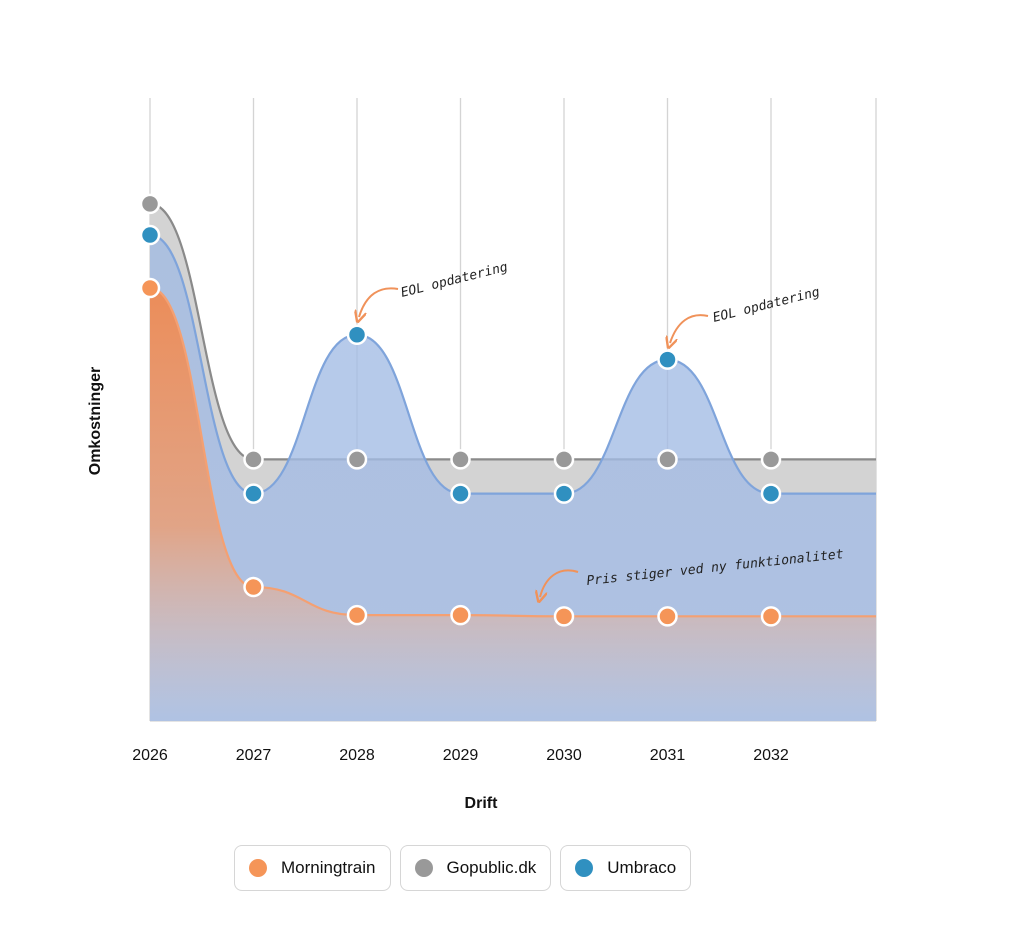 The height and width of the screenshot is (950, 1024). I want to click on legend-label: Gopublic.dk, so click(491, 867).